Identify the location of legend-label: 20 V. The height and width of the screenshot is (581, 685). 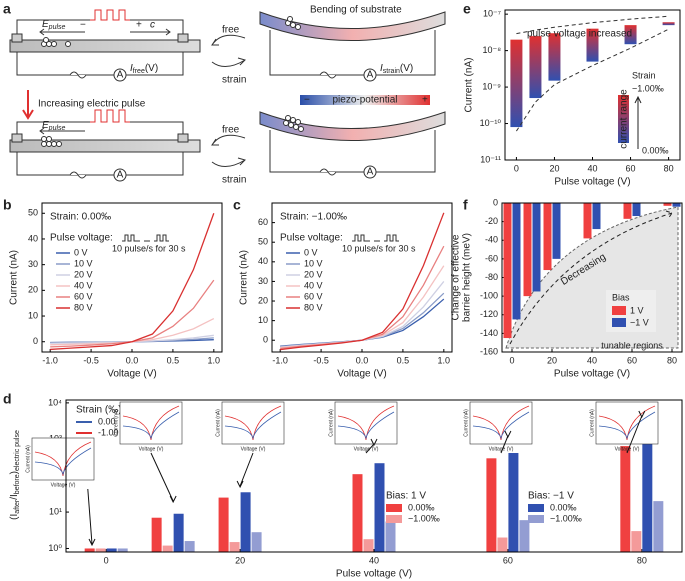
(83, 274).